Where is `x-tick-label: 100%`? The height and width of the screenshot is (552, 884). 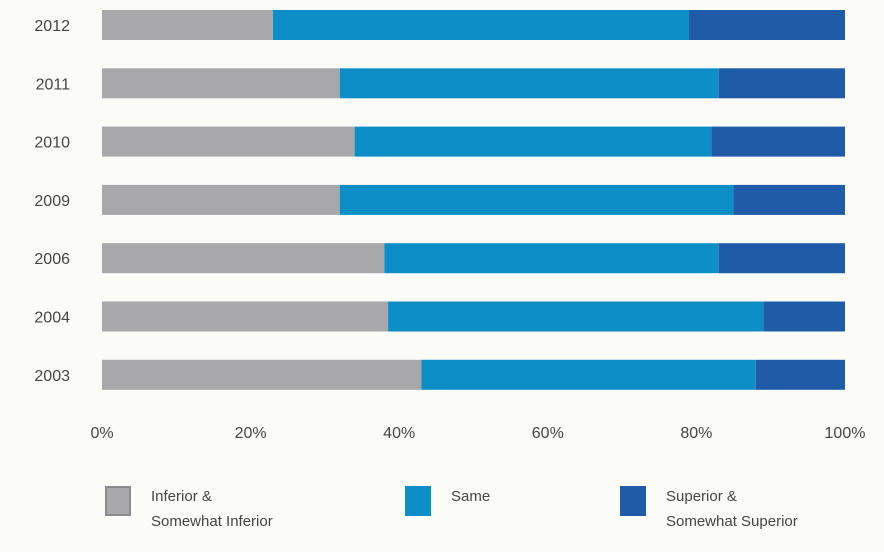
x-tick-label: 100% is located at coordinates (845, 433).